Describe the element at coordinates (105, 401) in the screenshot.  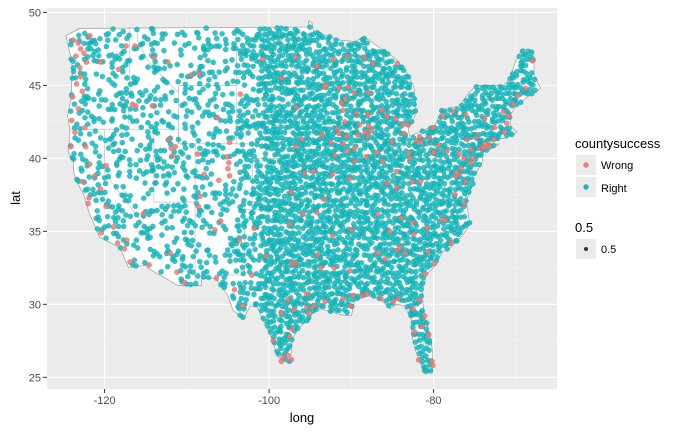
I see `x-tick-label: -120` at that location.